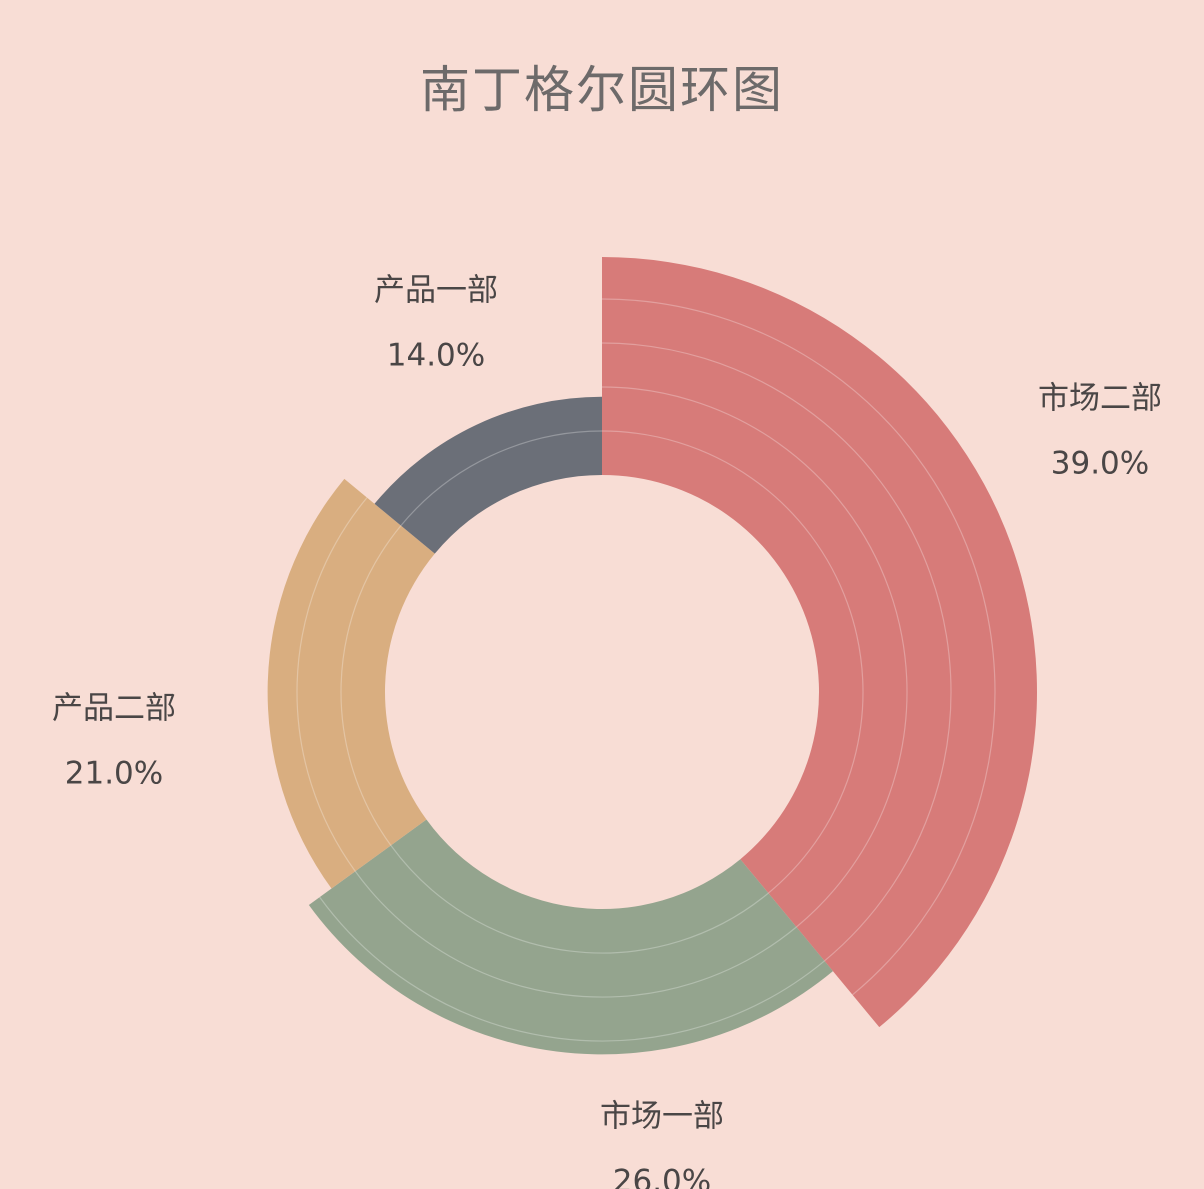 The image size is (1204, 1189). Describe the element at coordinates (501, 478) in the screenshot. I see `slice-4-ring` at that location.